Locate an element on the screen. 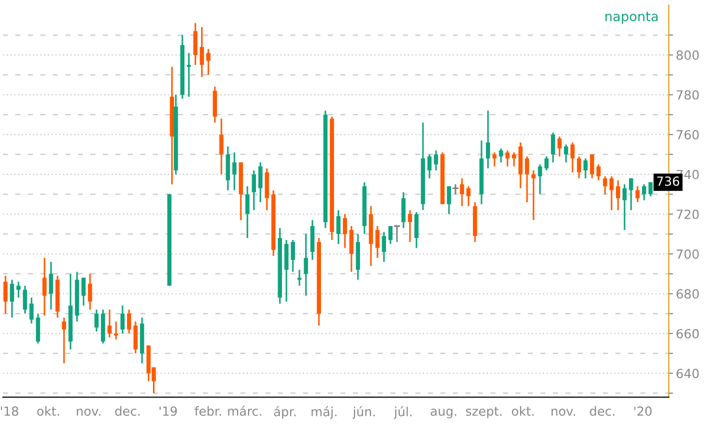 Image resolution: width=723 pixels, height=435 pixels. x-tick-label: '18 is located at coordinates (9, 411).